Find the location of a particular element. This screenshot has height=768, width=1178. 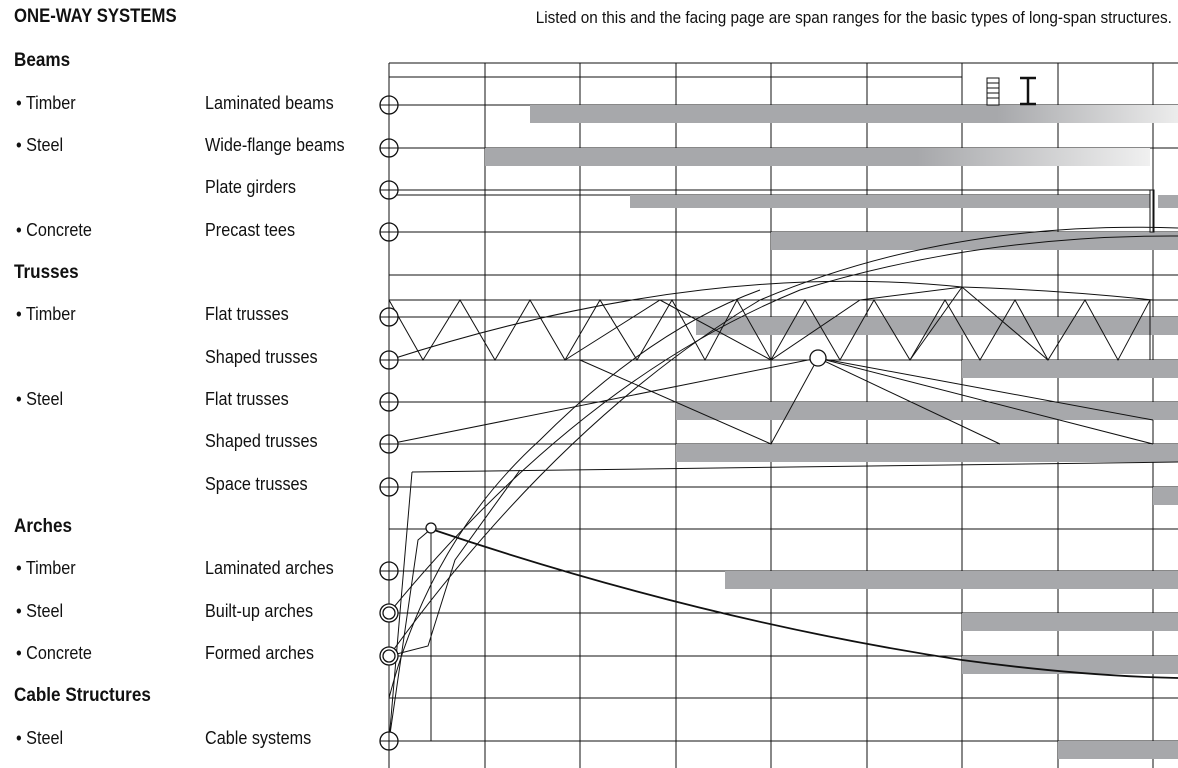

cable-curve is located at coordinates (804, 603).